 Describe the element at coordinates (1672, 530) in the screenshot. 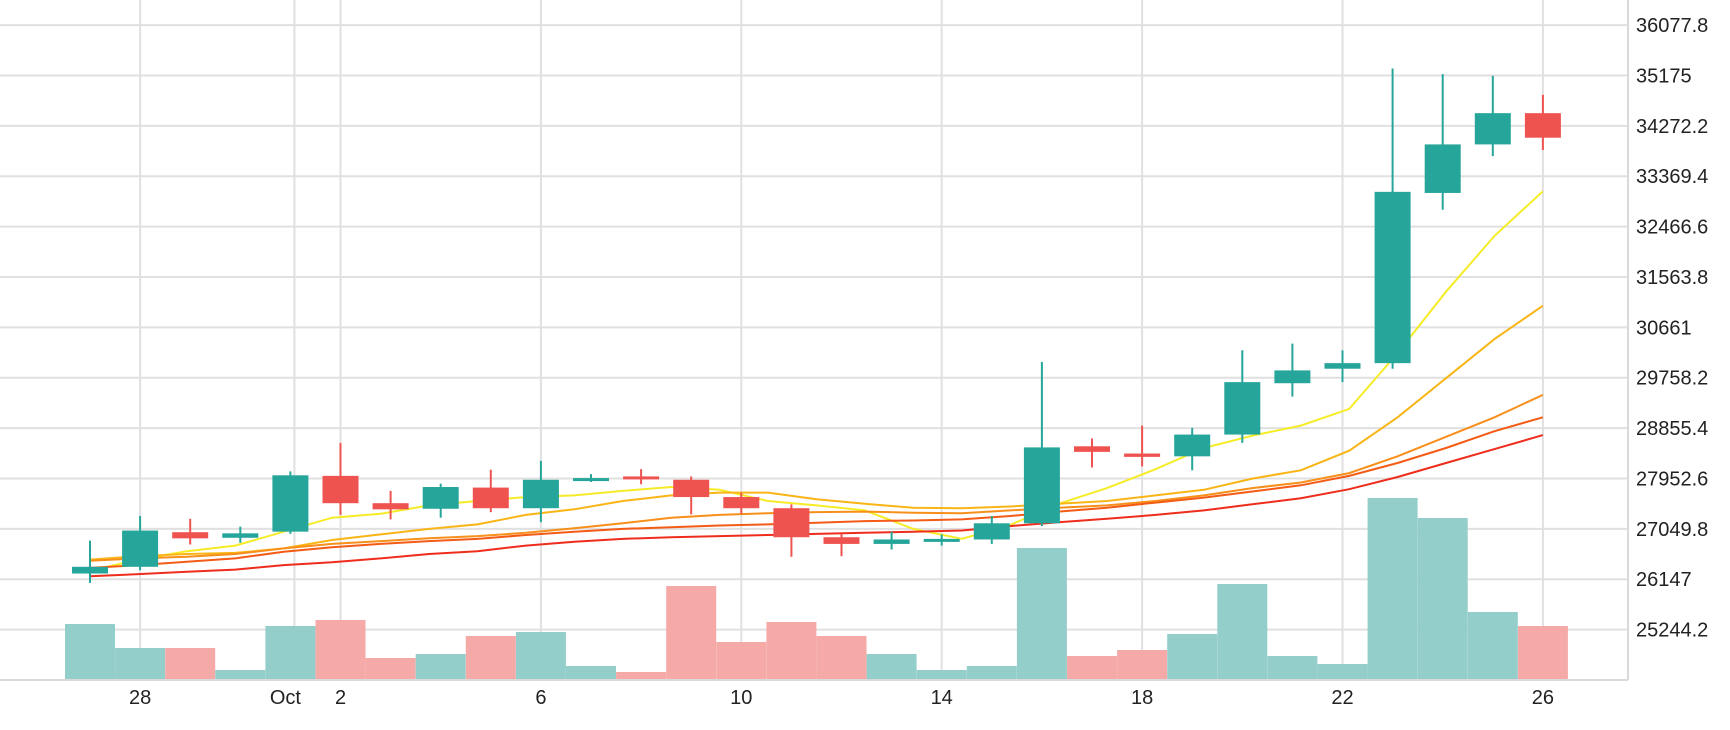

I see `y-tick-label: 27049.8` at that location.